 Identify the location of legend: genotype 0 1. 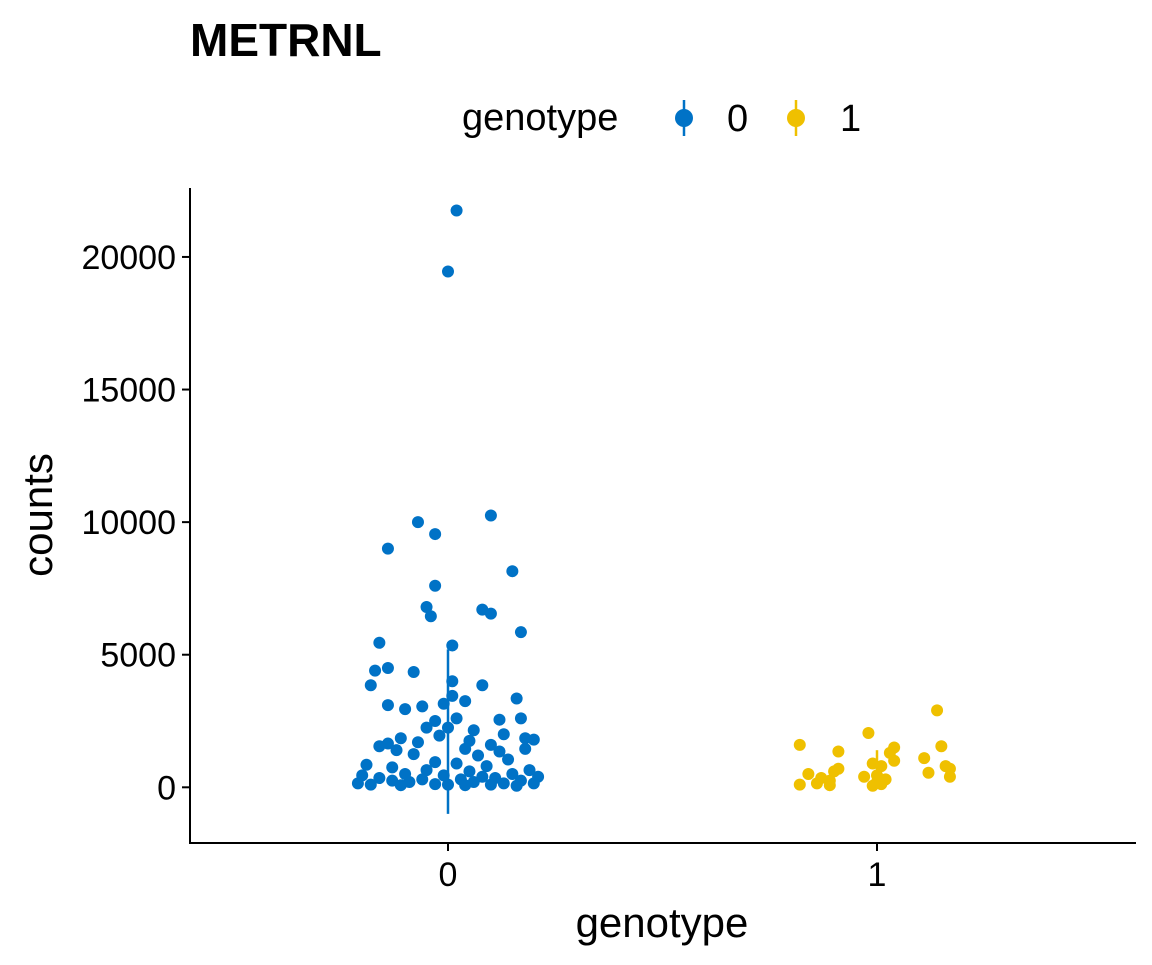
(661, 118).